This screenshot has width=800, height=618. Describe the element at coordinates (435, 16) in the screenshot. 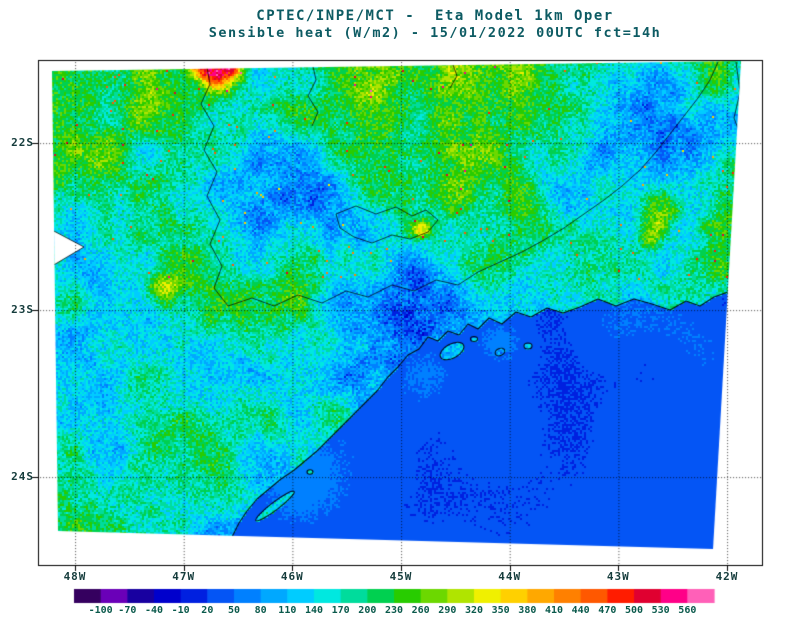

I see `chart-title: CPTEC/INPE/MCT - Eta Model 1km Oper` at that location.